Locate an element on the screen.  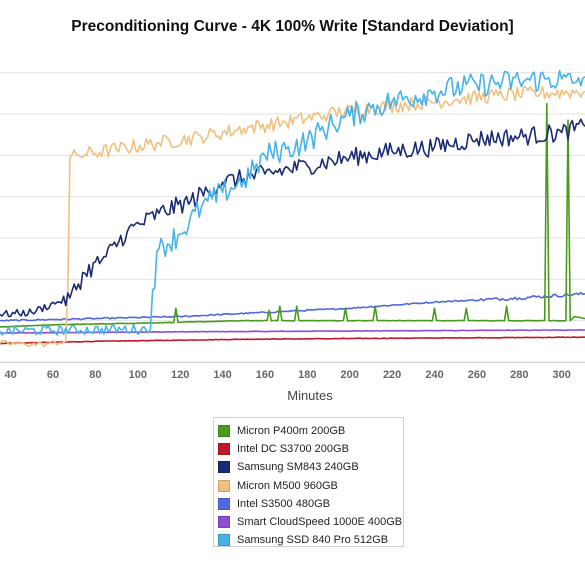
legend-item: Micron P400m 200GB is located at coordinates (310, 431).